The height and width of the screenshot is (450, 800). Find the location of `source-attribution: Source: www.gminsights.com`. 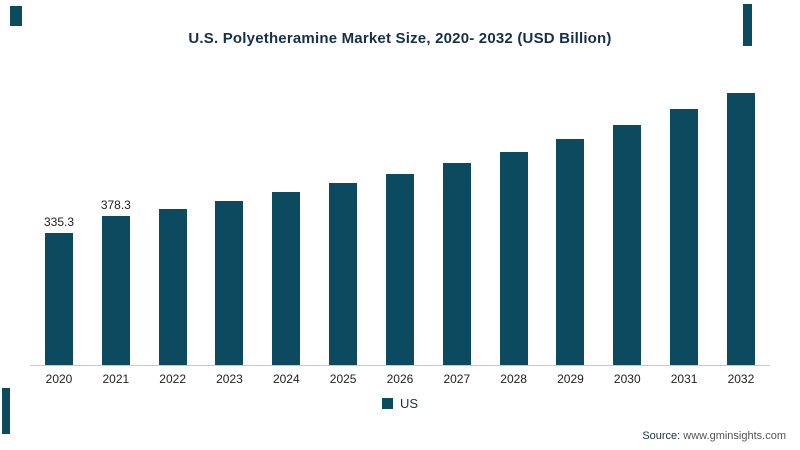

source-attribution: Source: www.gminsights.com is located at coordinates (714, 436).